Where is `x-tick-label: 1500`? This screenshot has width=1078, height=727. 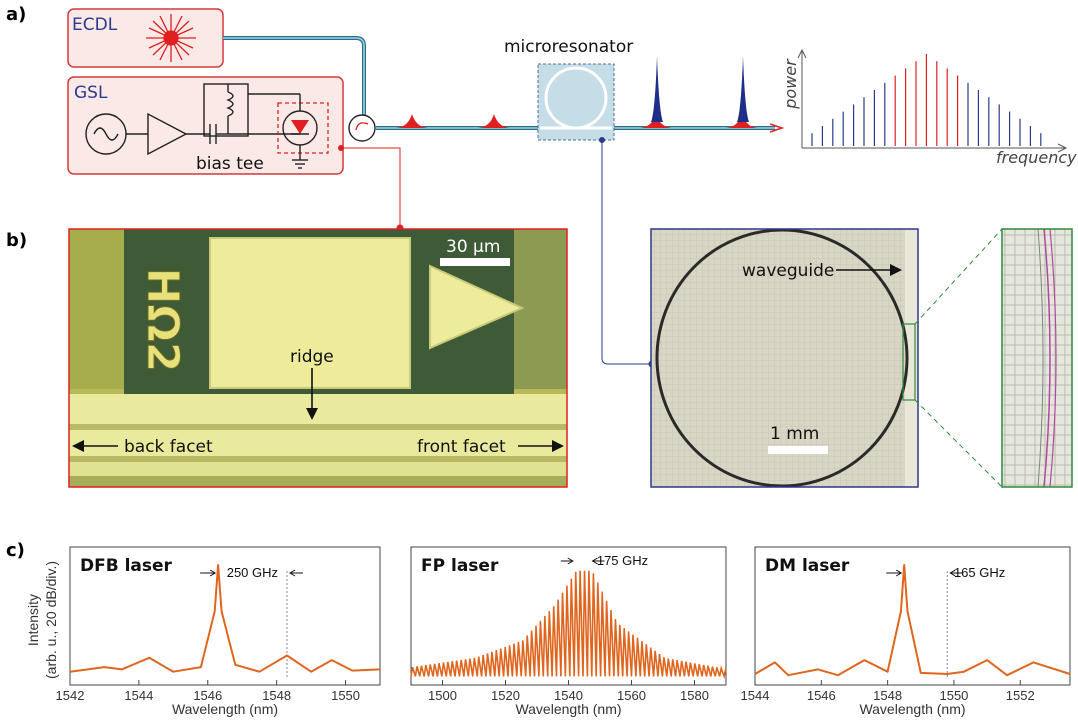
x-tick-label: 1500 is located at coordinates (442, 695).